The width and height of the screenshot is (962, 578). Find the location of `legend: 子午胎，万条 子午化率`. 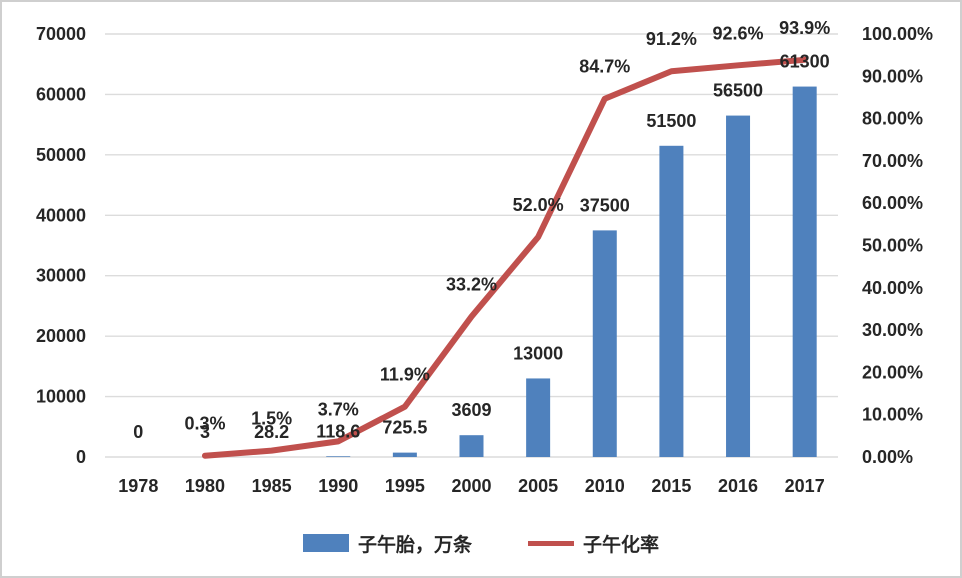

legend: 子午胎，万条 子午化率 is located at coordinates (481, 543).